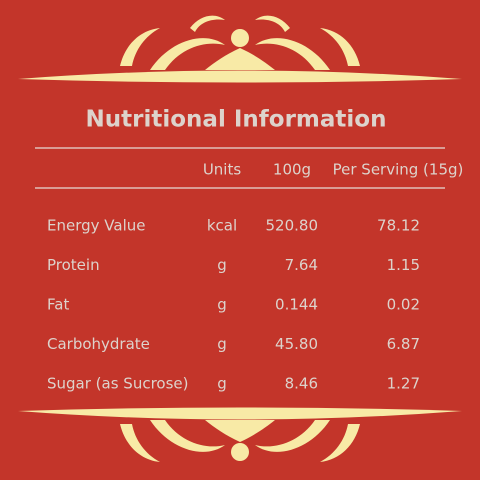 The width and height of the screenshot is (480, 480). Describe the element at coordinates (301, 384) in the screenshot. I see `value-100g: 8.46` at that location.